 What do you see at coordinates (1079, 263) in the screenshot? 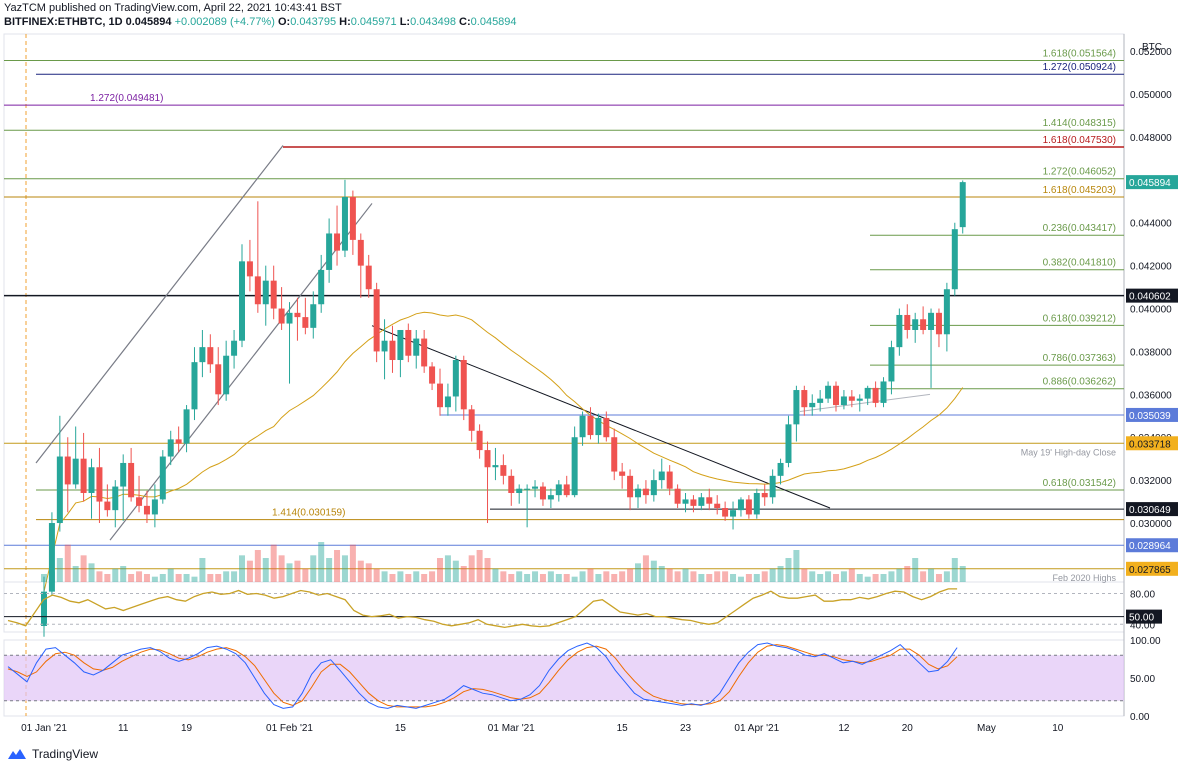
I see `fib-level-label: 0.382(0.041810)` at bounding box center [1079, 263].